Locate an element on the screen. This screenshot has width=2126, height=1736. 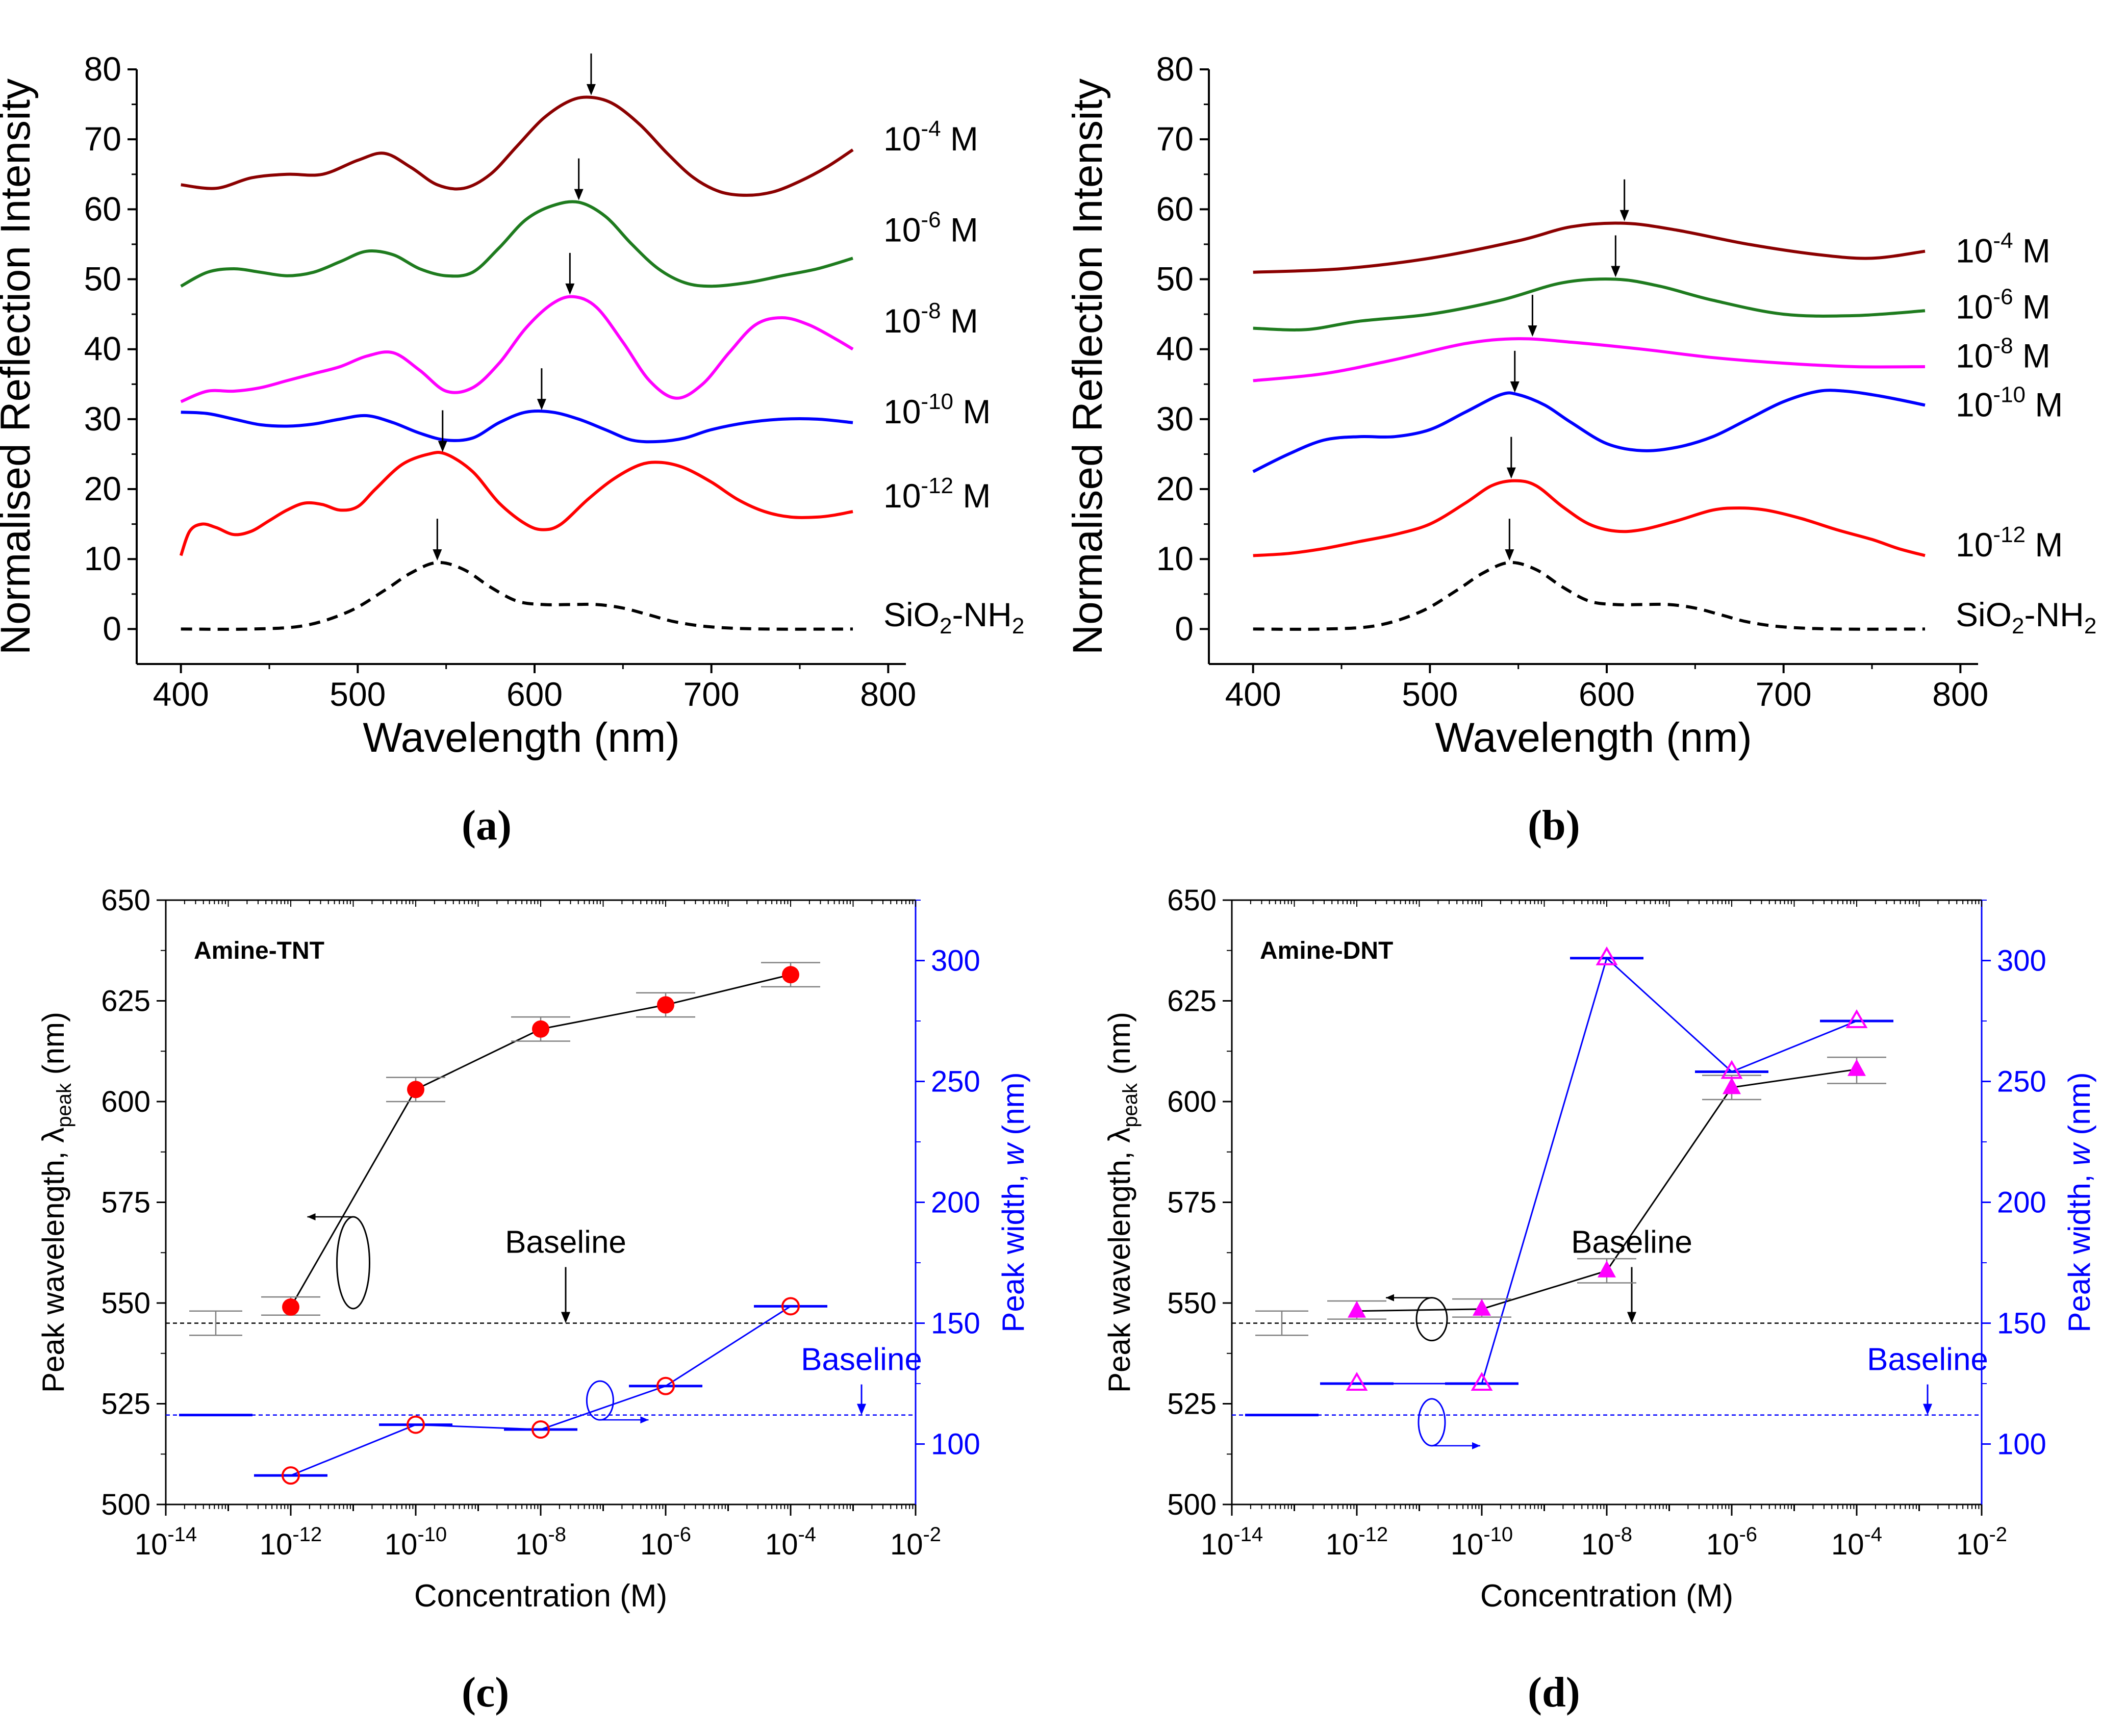
panel-label-b: (b) is located at coordinates (1554, 825).